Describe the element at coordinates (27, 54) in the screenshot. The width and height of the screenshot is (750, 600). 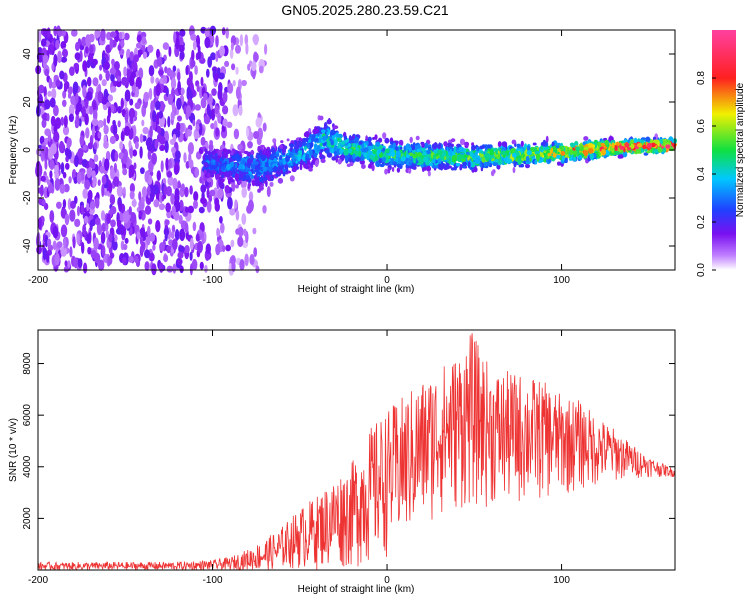
I see `y-tick-label: 40` at that location.